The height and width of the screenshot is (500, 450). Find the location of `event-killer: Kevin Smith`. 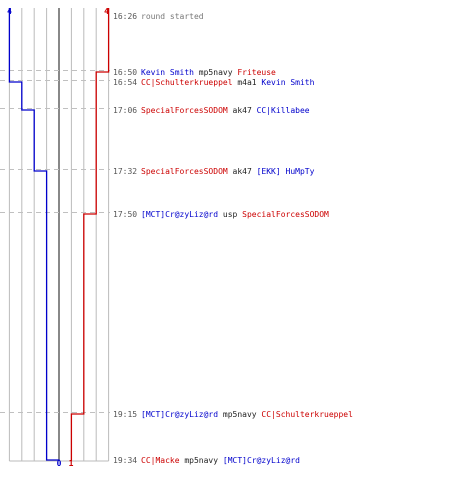

event-killer: Kevin Smith is located at coordinates (167, 72).